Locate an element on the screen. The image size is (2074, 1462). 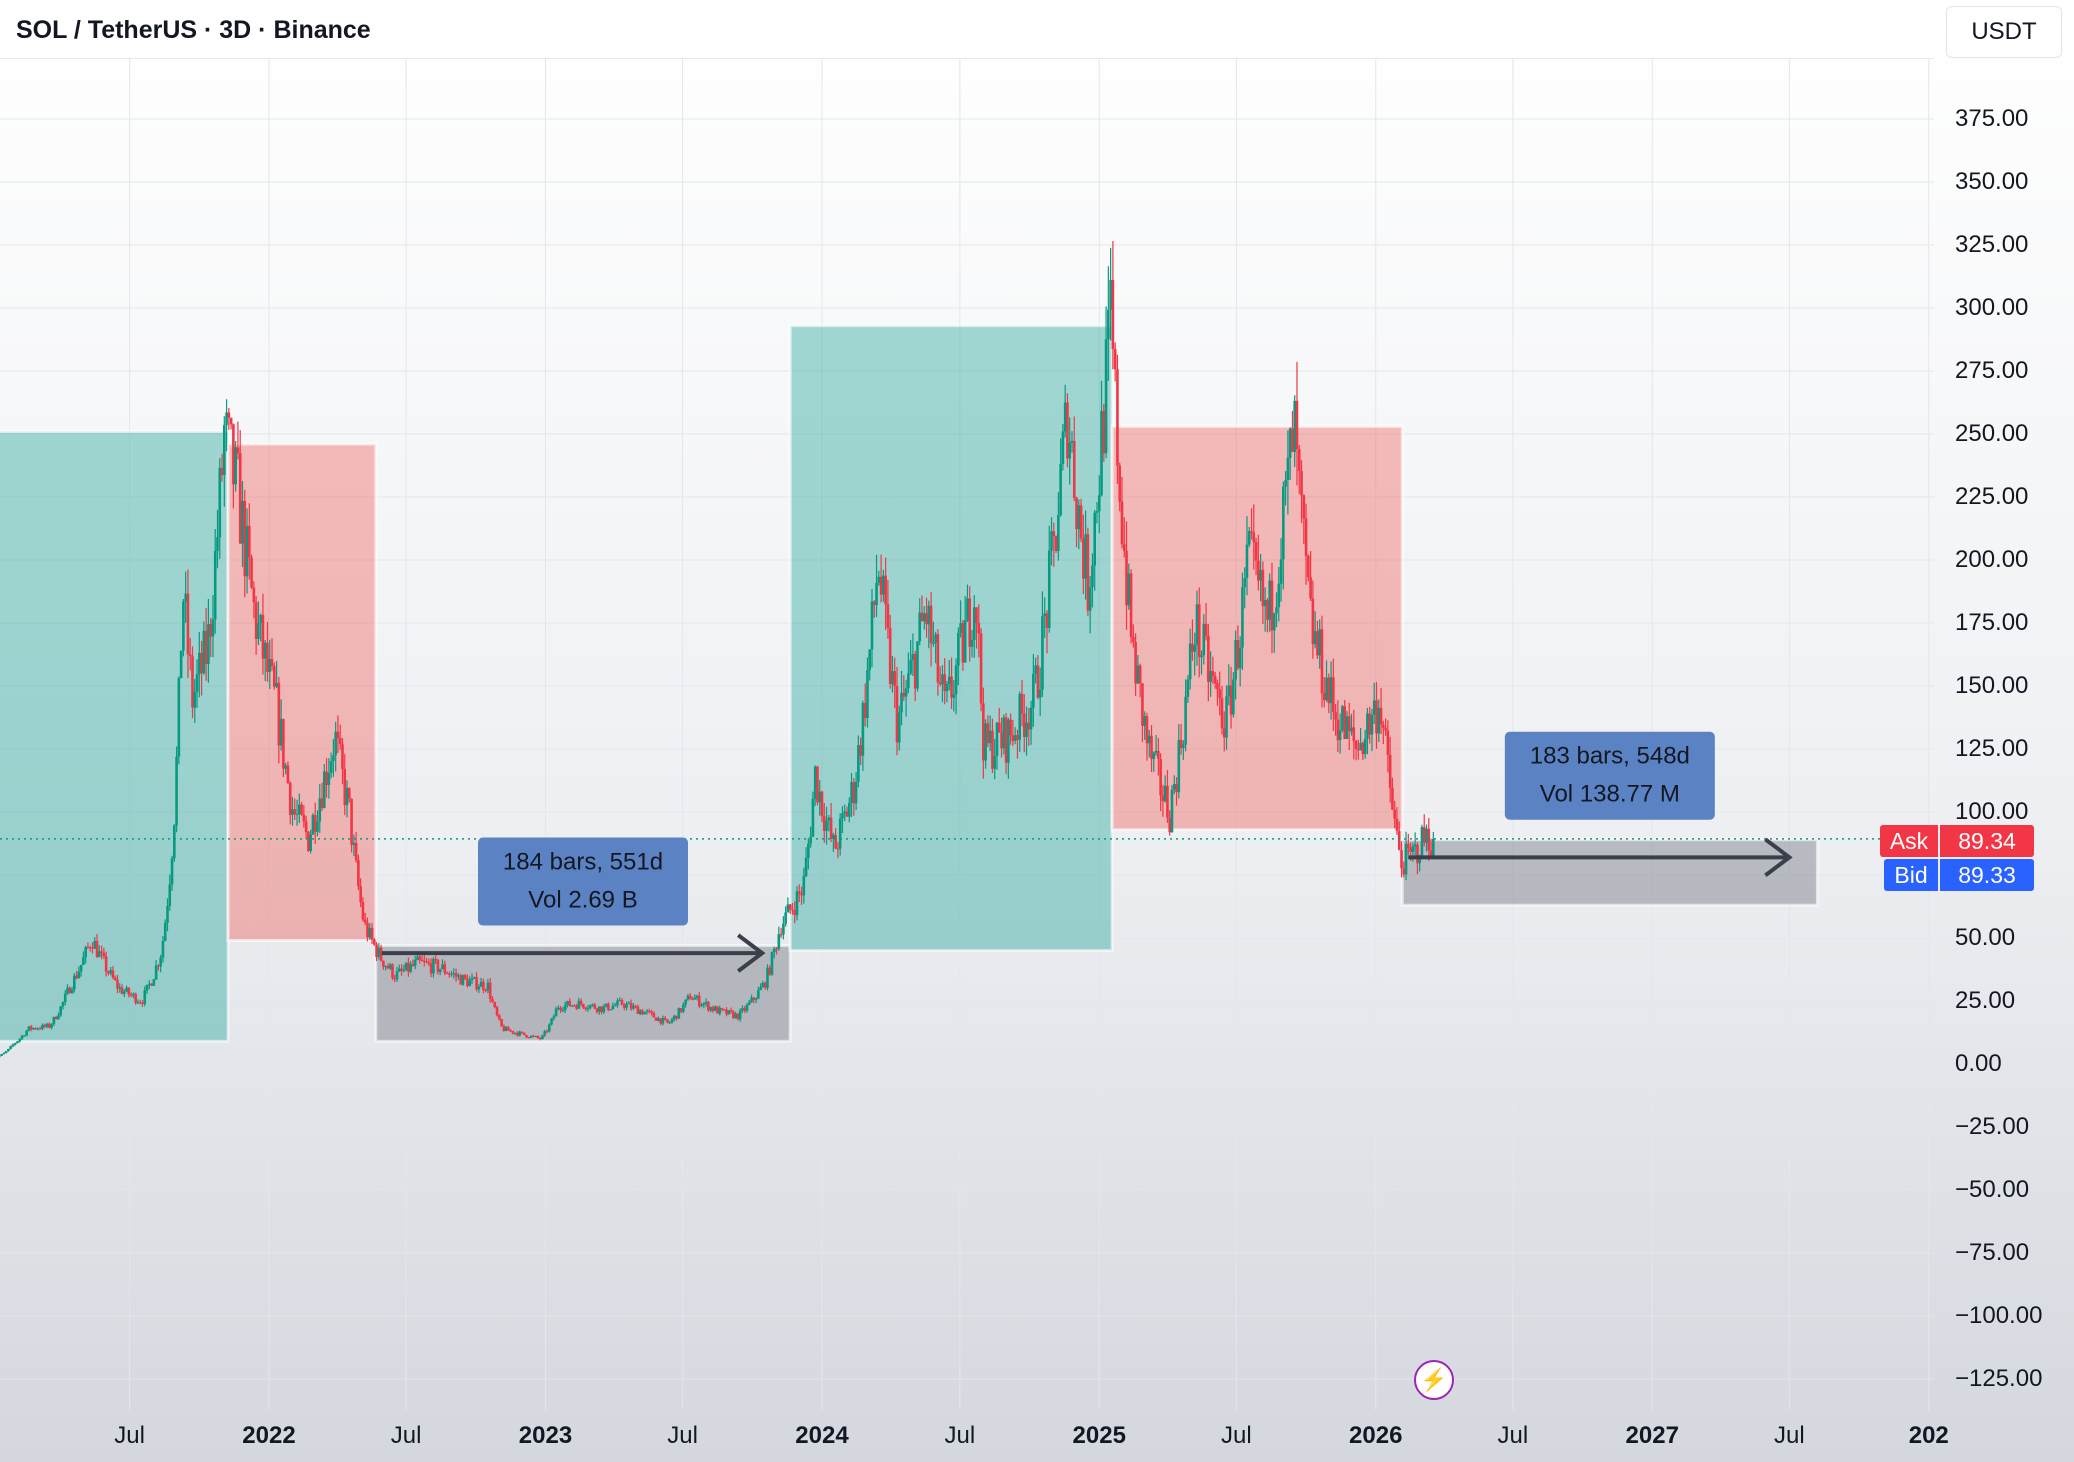
measure-tool: 183 bars, 548d Vol 138.77 M is located at coordinates (1600, 804).